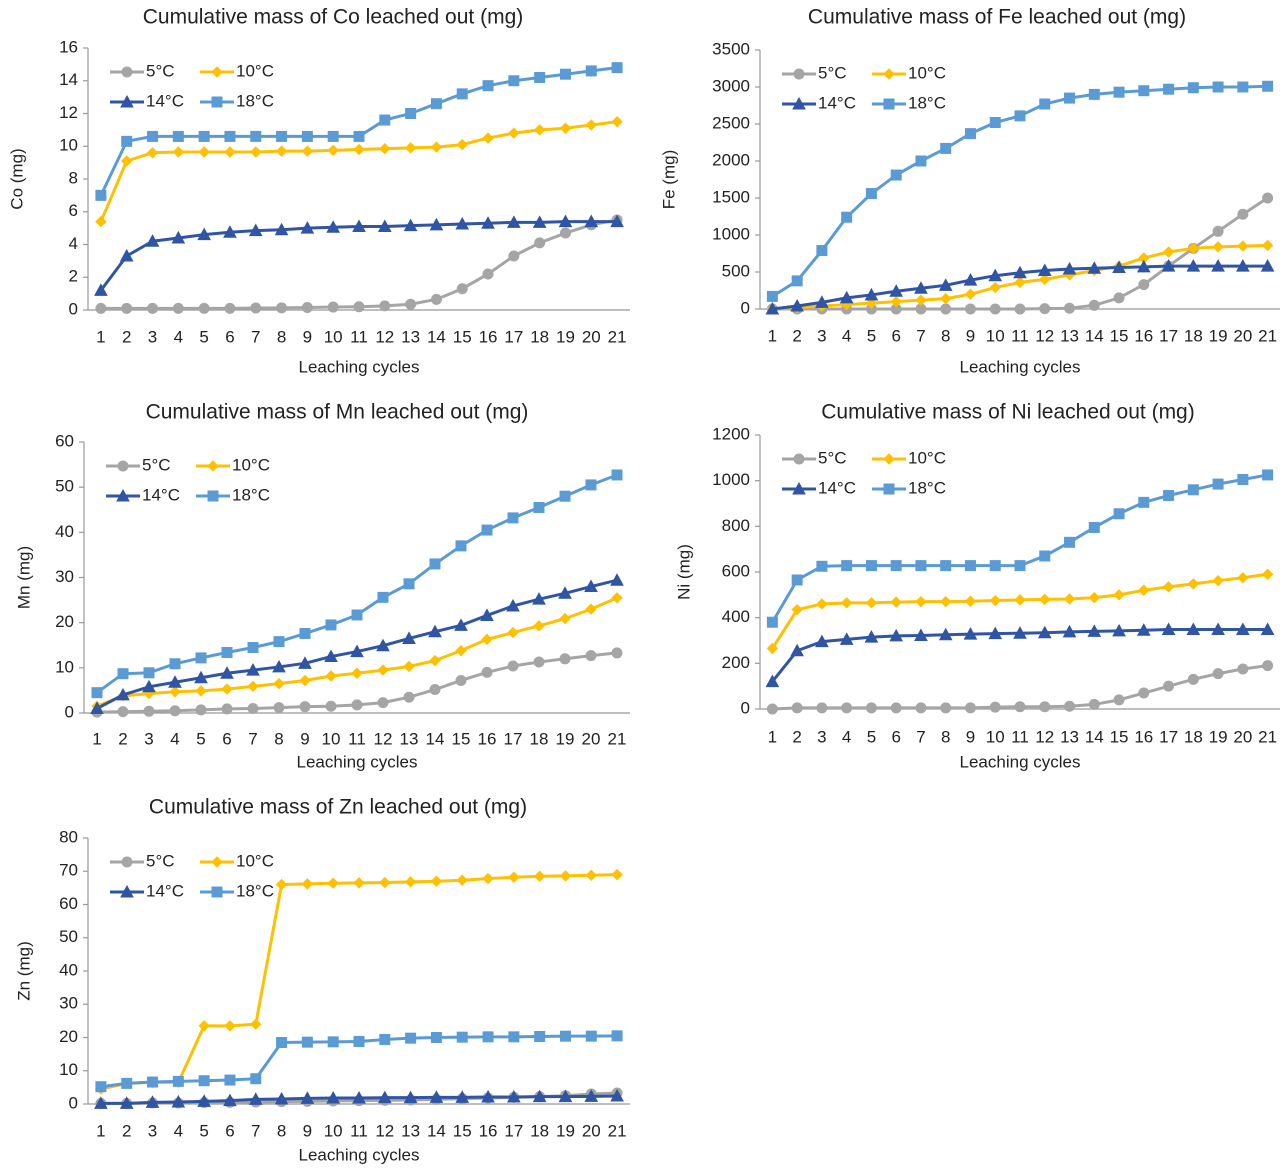 The width and height of the screenshot is (1284, 1168). I want to click on y-tick-label: 80, so click(68, 836).